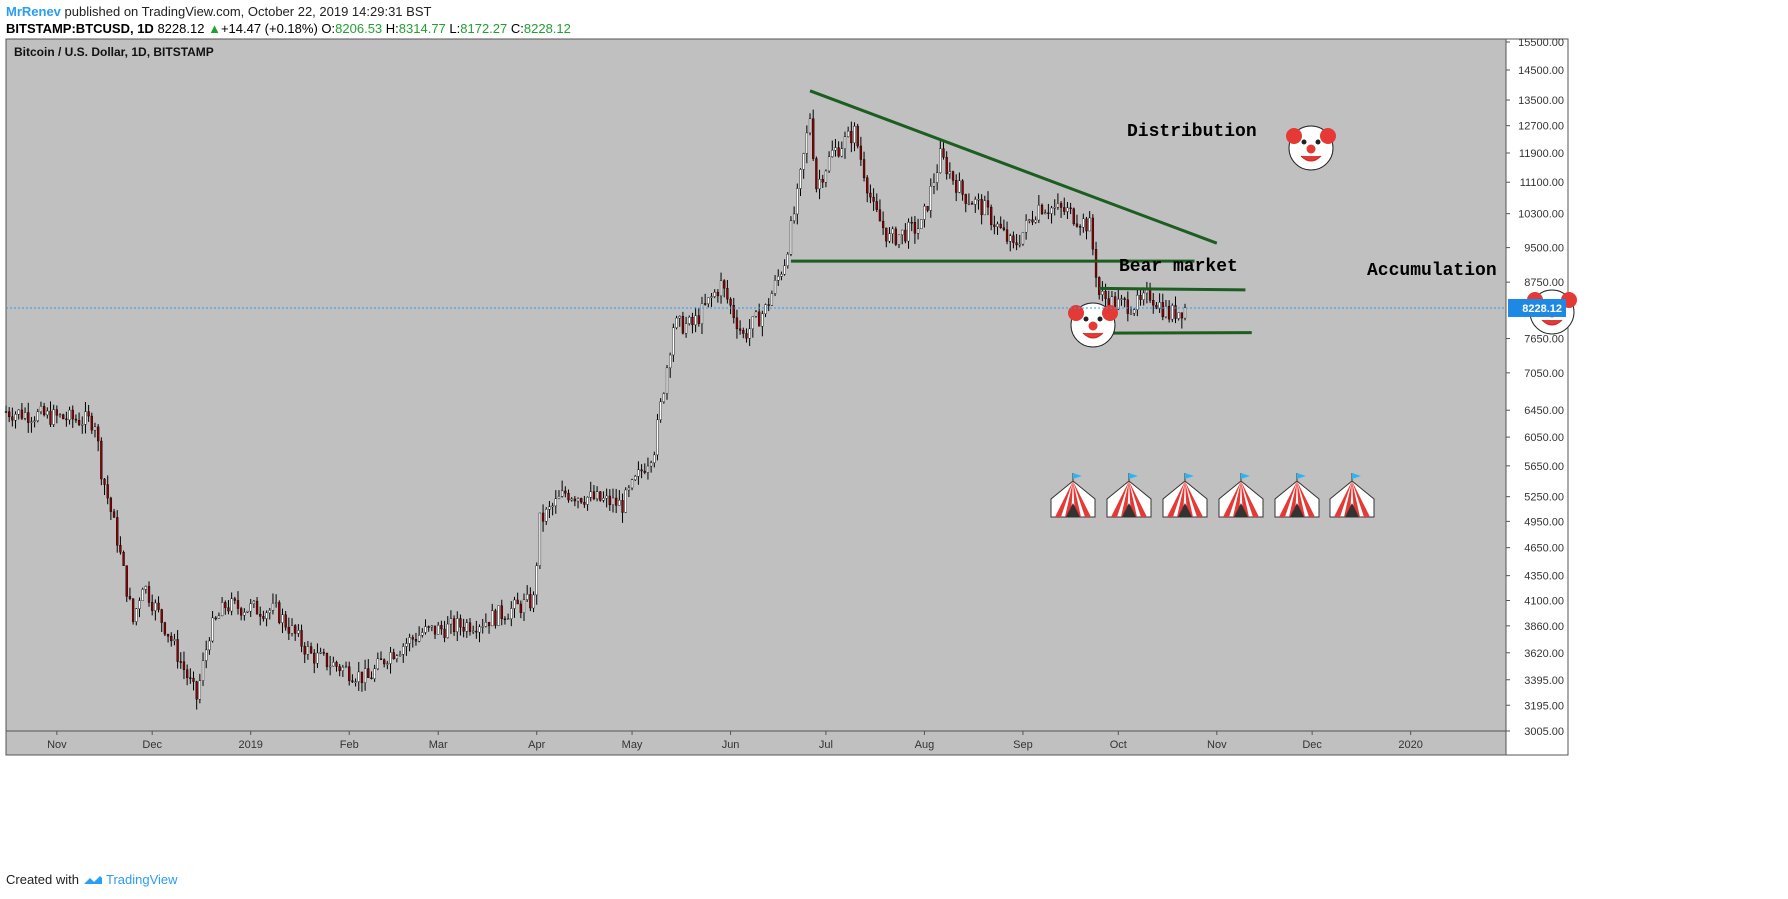 This screenshot has width=1788, height=899. What do you see at coordinates (214, 28) in the screenshot?
I see `arrow-up-icon: ▲` at bounding box center [214, 28].